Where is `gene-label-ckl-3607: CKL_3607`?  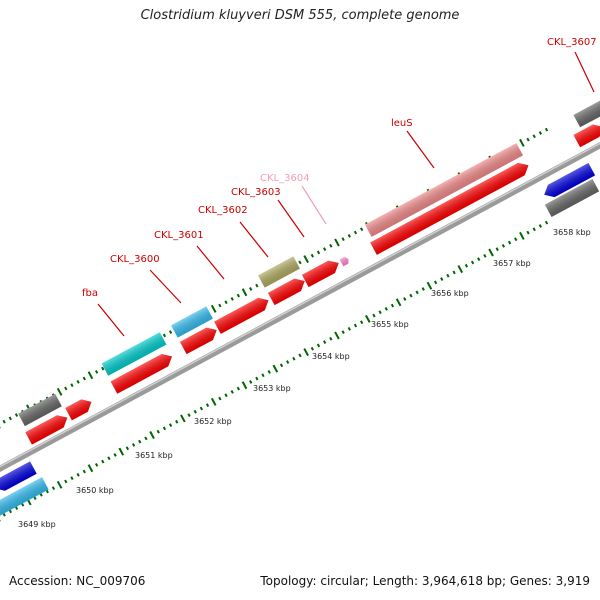 gene-label-ckl-3607: CKL_3607 is located at coordinates (572, 42).